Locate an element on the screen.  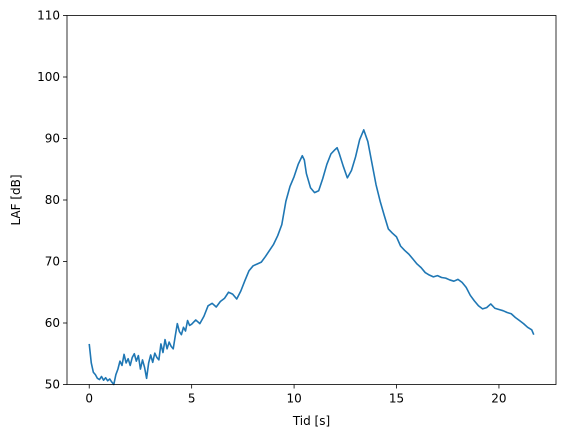
x-axis-label: Tid [s] is located at coordinates (311, 421).